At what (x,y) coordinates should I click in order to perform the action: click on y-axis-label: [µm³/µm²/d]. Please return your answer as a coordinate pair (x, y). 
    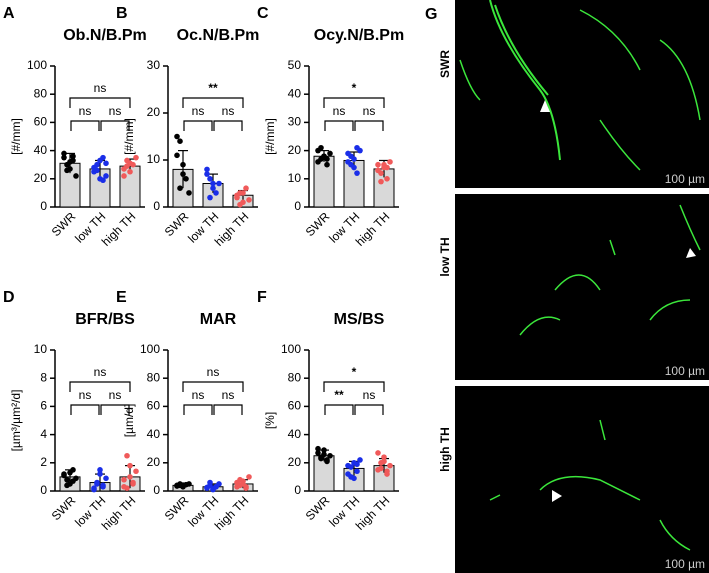
    Looking at the image, I should click on (16, 421).